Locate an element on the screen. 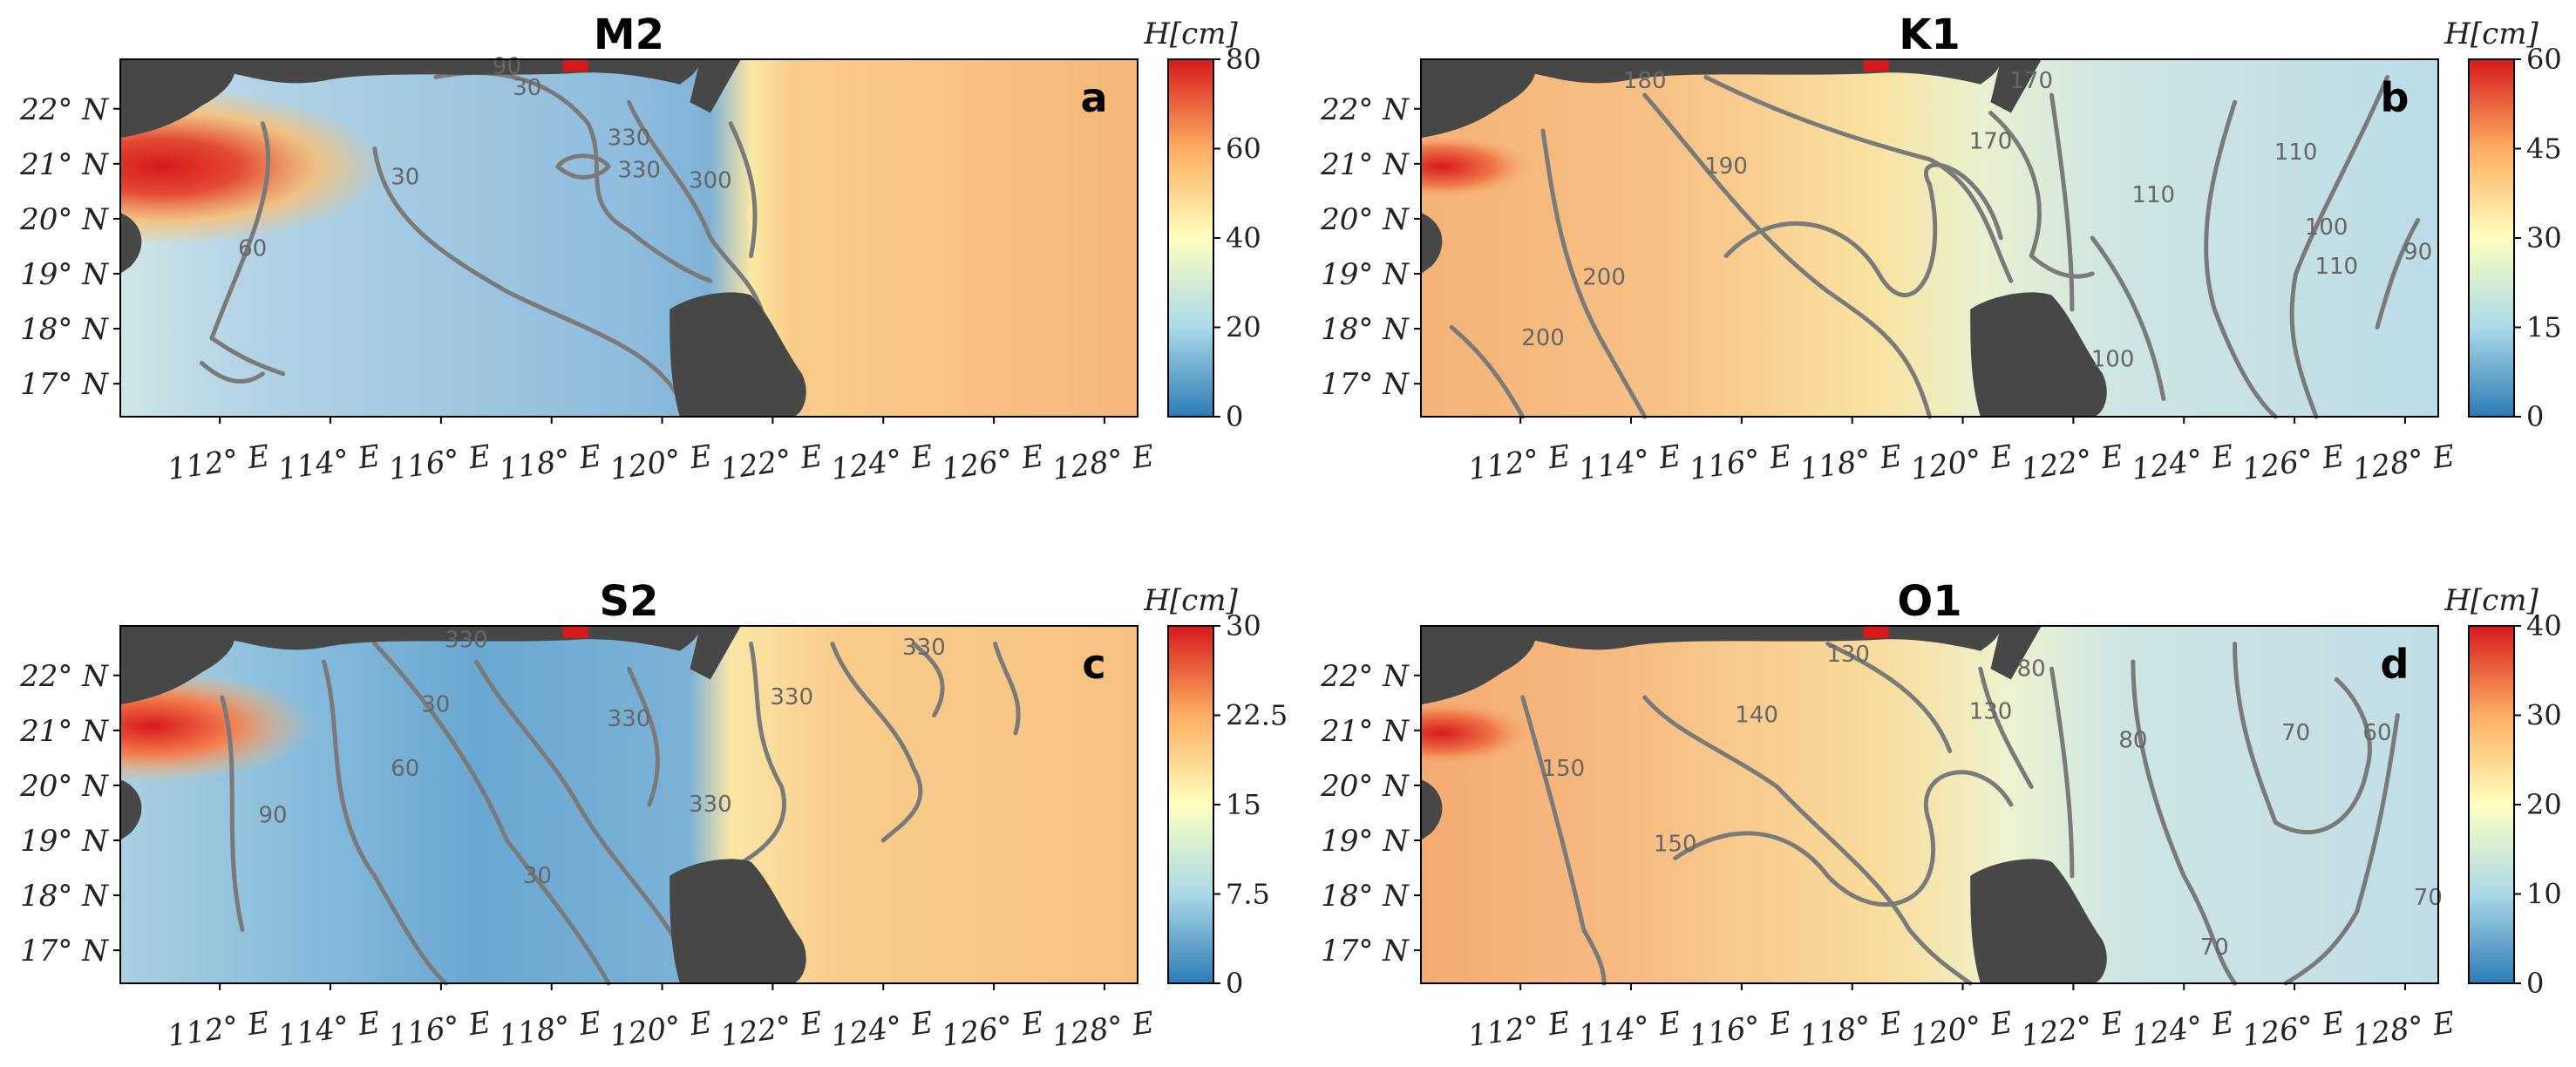 The image size is (2576, 1067). coastal-high-amplitude is located at coordinates (1930, 804).